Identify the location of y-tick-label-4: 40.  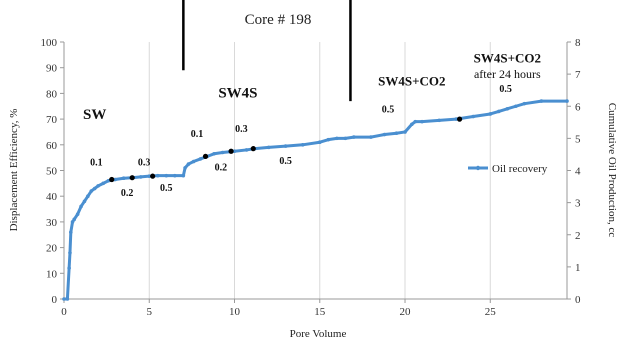
(52, 197).